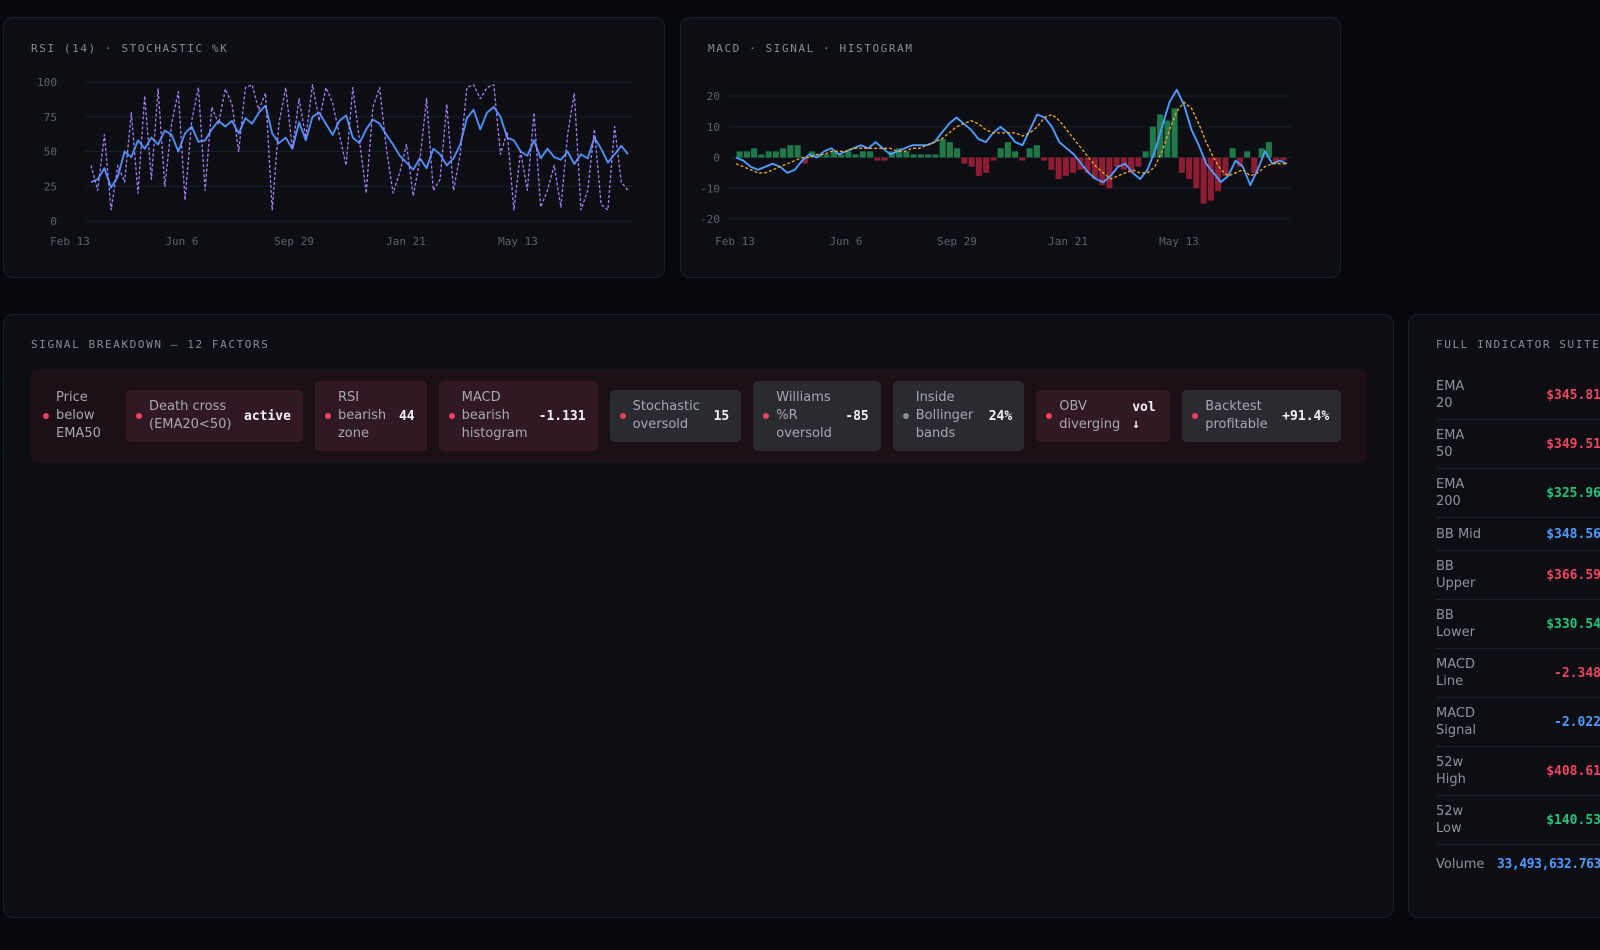 The width and height of the screenshot is (1600, 950). Describe the element at coordinates (359, 147) in the screenshot. I see `stoch-line` at that location.